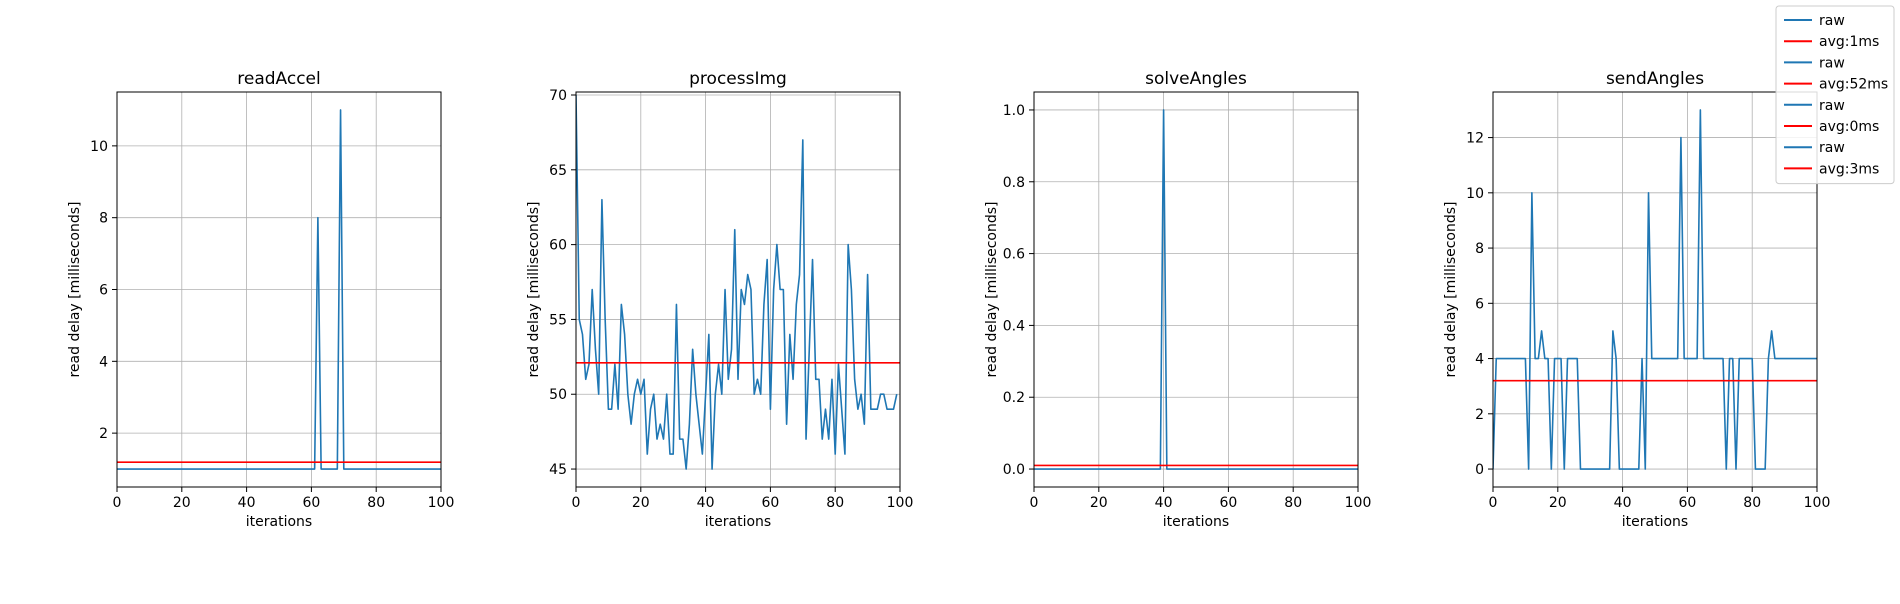 The height and width of the screenshot is (604, 1900). I want to click on y-tick-label: 0, so click(1479, 470).